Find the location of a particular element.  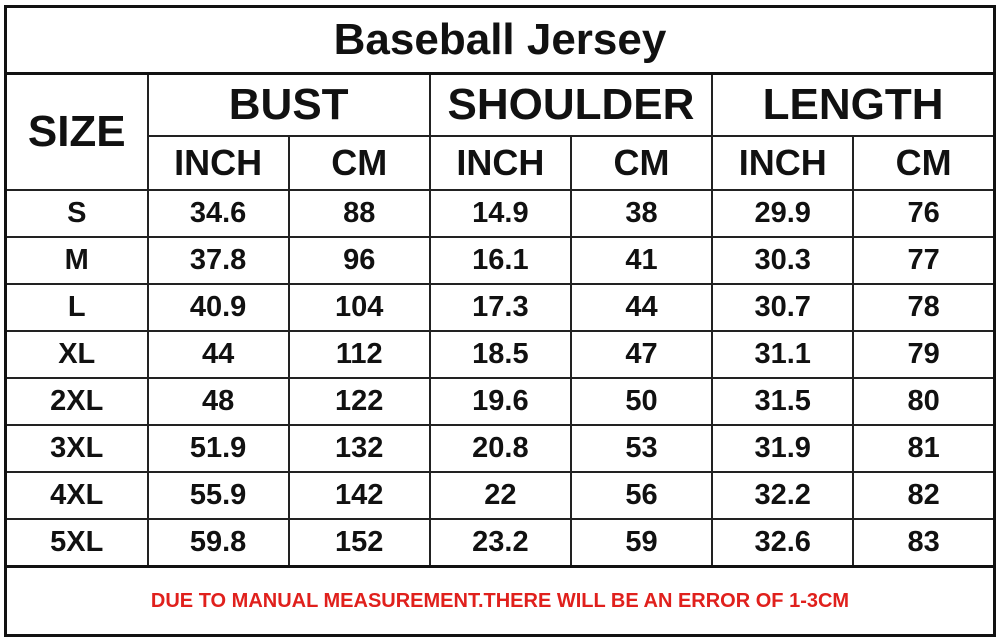

size-cell: S is located at coordinates (76, 213).